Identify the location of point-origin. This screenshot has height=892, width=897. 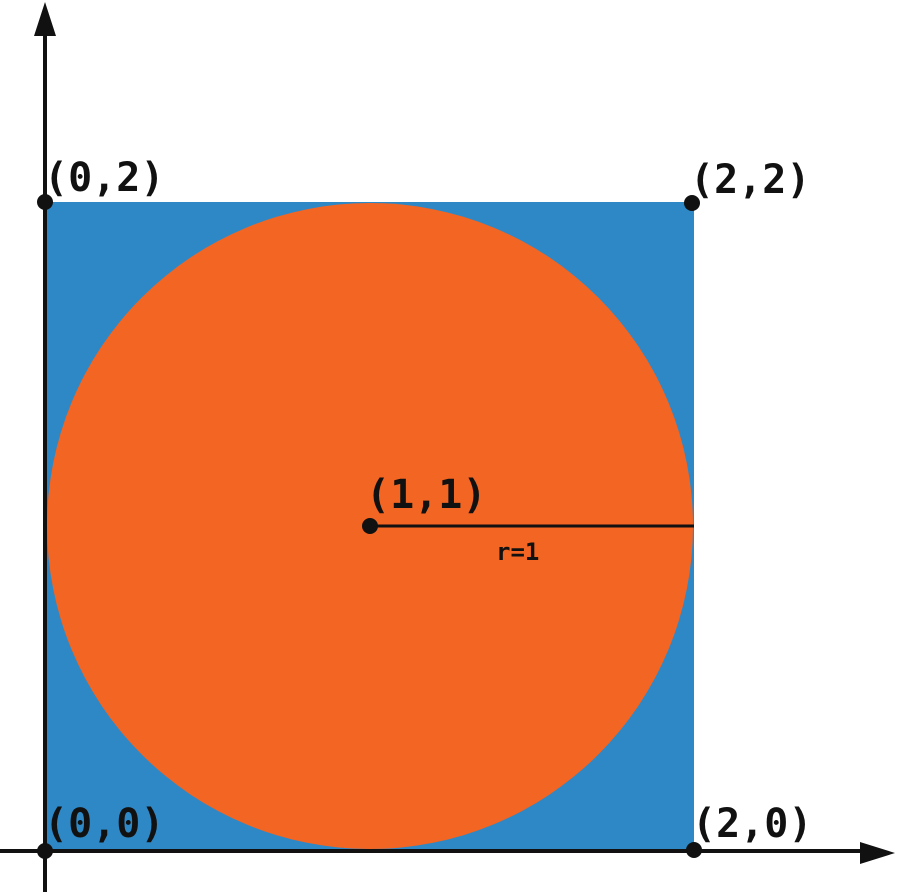
(45, 851).